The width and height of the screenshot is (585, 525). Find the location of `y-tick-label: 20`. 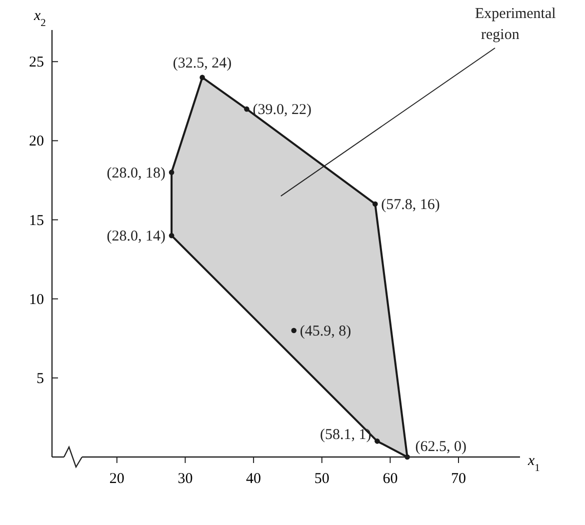

y-tick-label: 20 is located at coordinates (36, 142).